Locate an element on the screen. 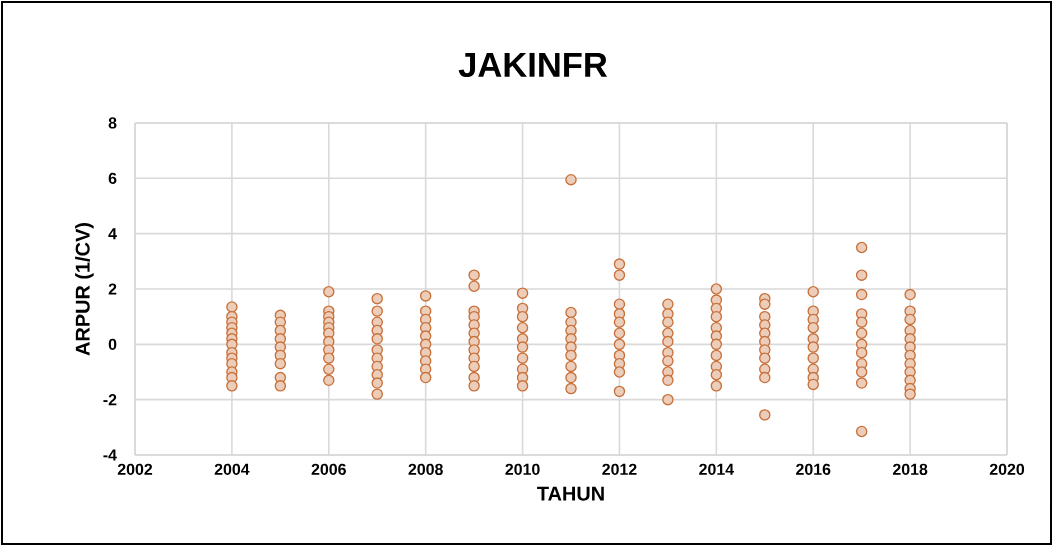 This screenshot has height=546, width=1053. x-tick-label: 2004 is located at coordinates (232, 469).